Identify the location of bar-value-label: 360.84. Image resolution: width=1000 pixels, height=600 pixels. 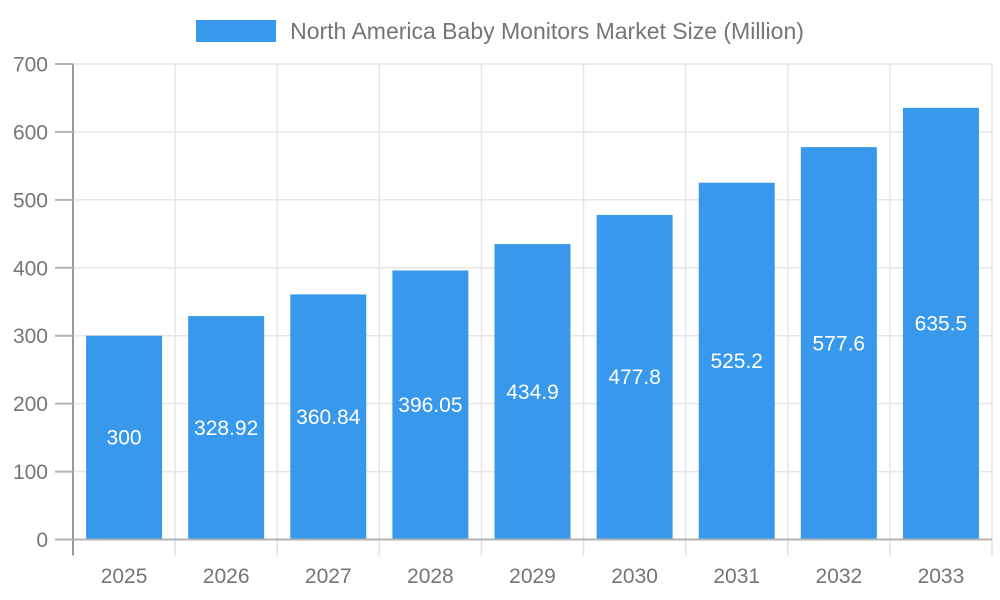
(328, 417).